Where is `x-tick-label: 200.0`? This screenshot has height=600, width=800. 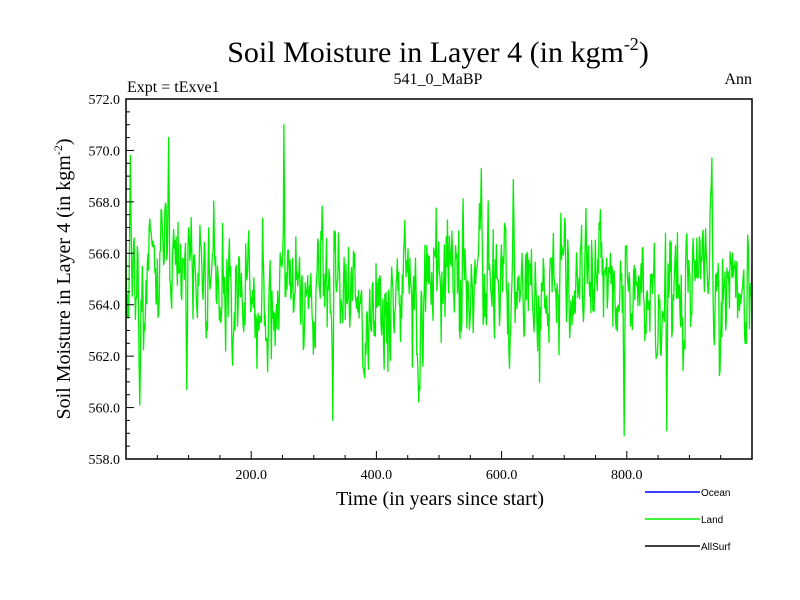 x-tick-label: 200.0 is located at coordinates (251, 475).